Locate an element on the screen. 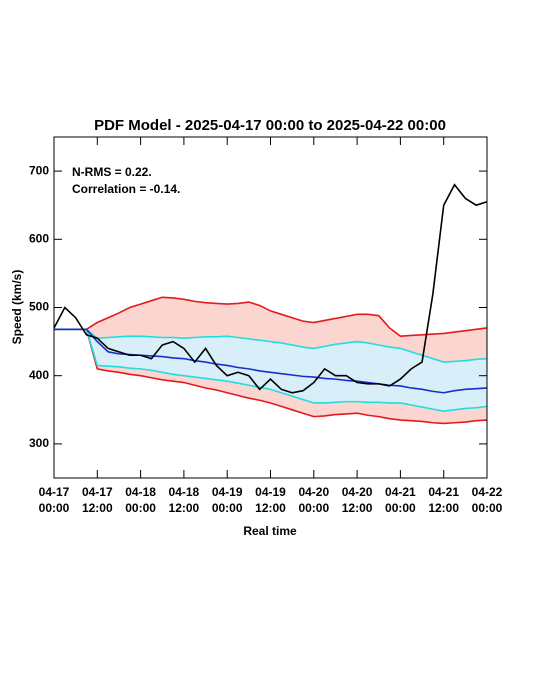 The height and width of the screenshot is (684, 540). band-area is located at coordinates (270, 370).